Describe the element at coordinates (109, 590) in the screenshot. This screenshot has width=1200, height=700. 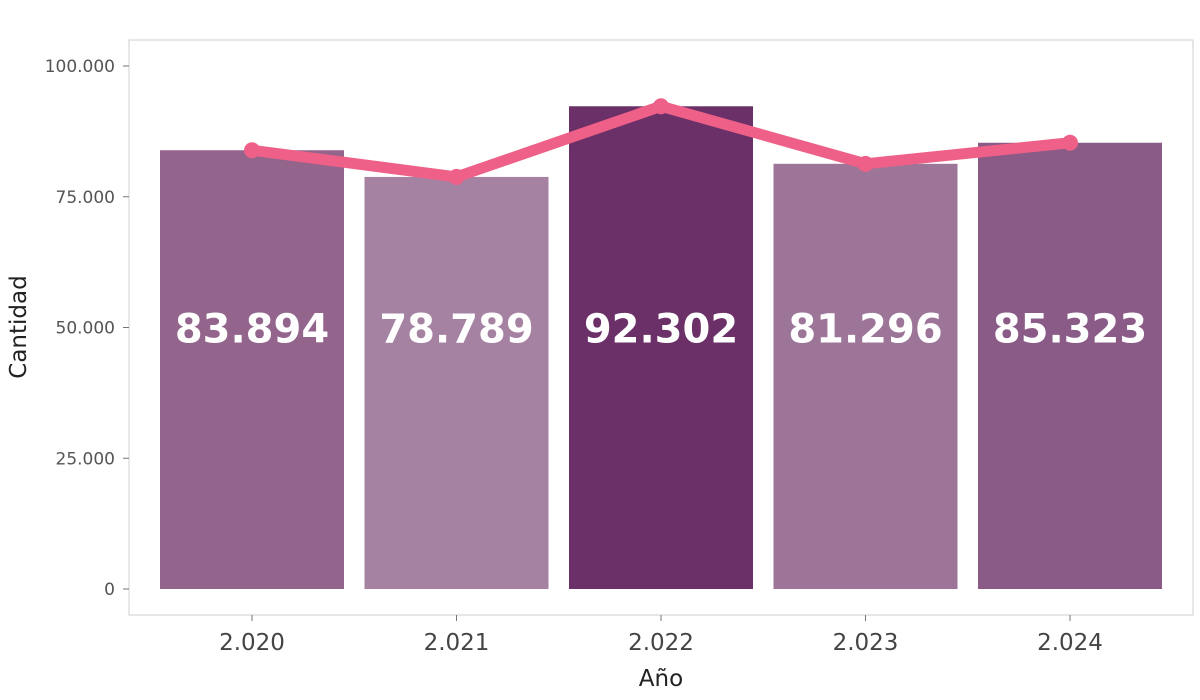
I see `y-tick-label: 0` at that location.